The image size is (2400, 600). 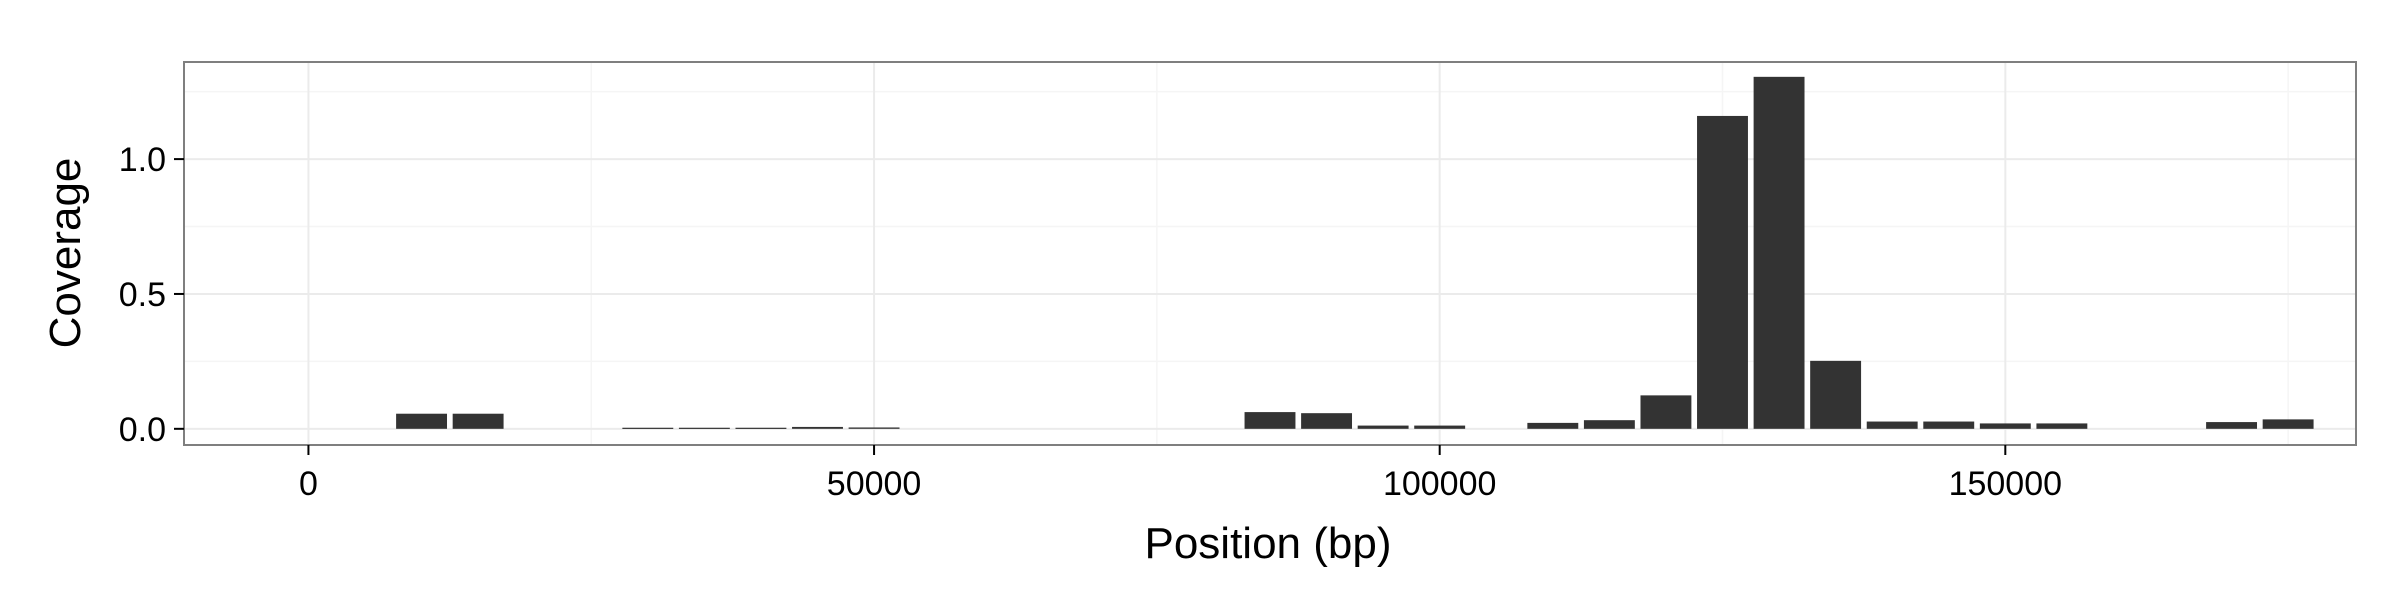 What do you see at coordinates (2005, 484) in the screenshot?
I see `x-tick-label: 150000` at bounding box center [2005, 484].